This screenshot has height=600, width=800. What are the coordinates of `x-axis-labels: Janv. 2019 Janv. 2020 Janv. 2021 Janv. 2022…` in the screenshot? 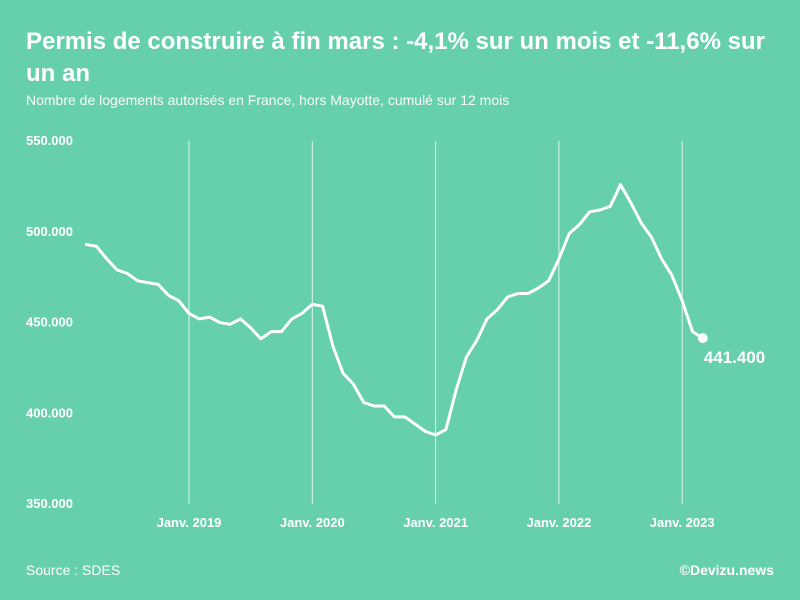 It's located at (436, 522).